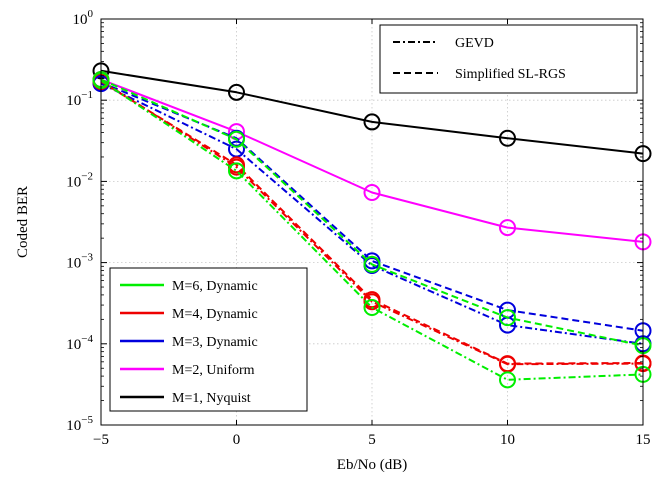  What do you see at coordinates (643, 440) in the screenshot?
I see `x-tick-label: 15` at bounding box center [643, 440].